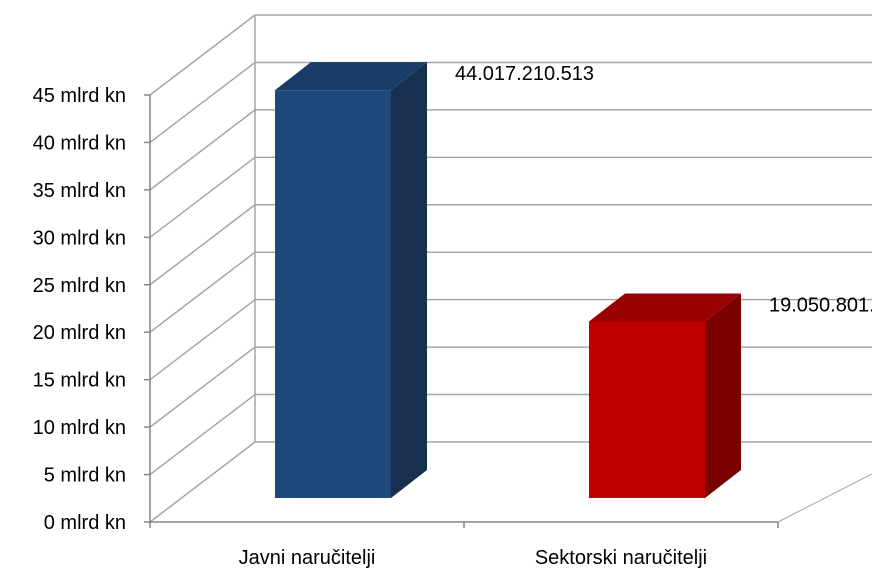 The height and width of the screenshot is (570, 872). Describe the element at coordinates (79, 428) in the screenshot. I see `y-tick-label: 10 mlrd kn` at that location.